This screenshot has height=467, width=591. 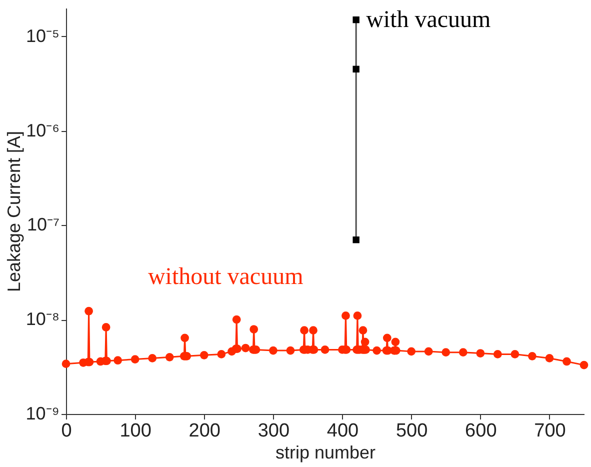 What do you see at coordinates (14, 211) in the screenshot?
I see `y-axis-title: Leakage Current [A]` at bounding box center [14, 211].